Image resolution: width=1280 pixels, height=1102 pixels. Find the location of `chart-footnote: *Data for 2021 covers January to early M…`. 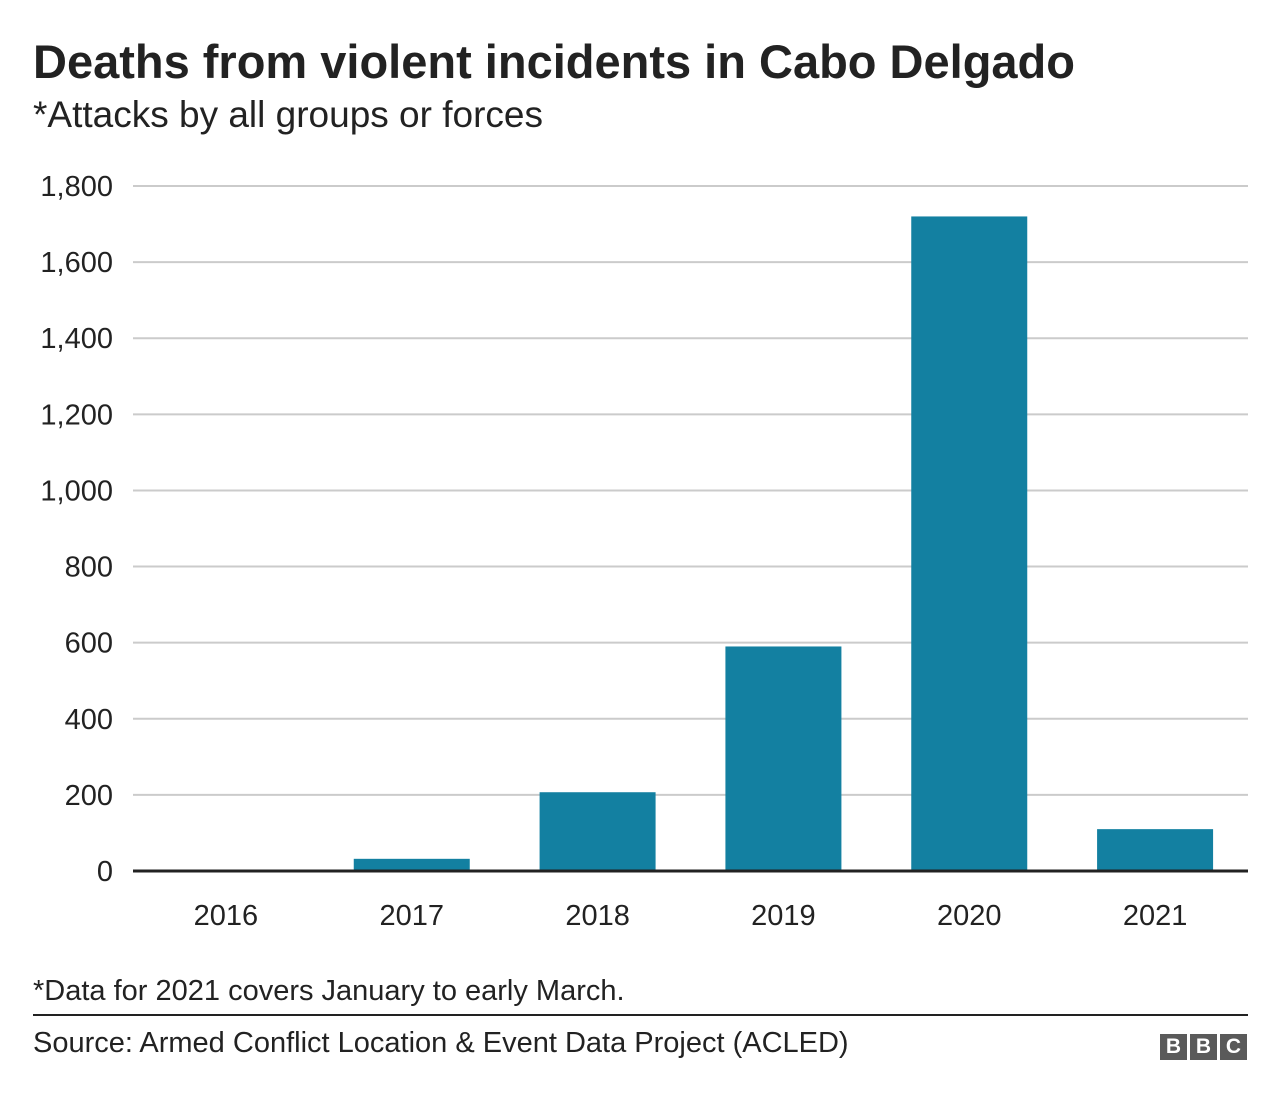

chart-footnote: *Data for 2021 covers January to early M… is located at coordinates (329, 991).